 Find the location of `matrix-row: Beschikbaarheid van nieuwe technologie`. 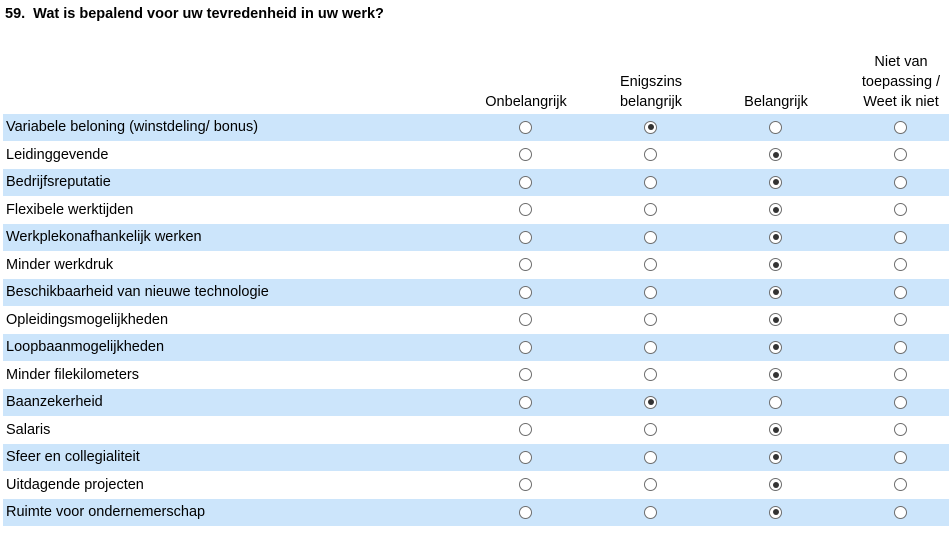

matrix-row: Beschikbaarheid van nieuwe technologie is located at coordinates (476, 293).